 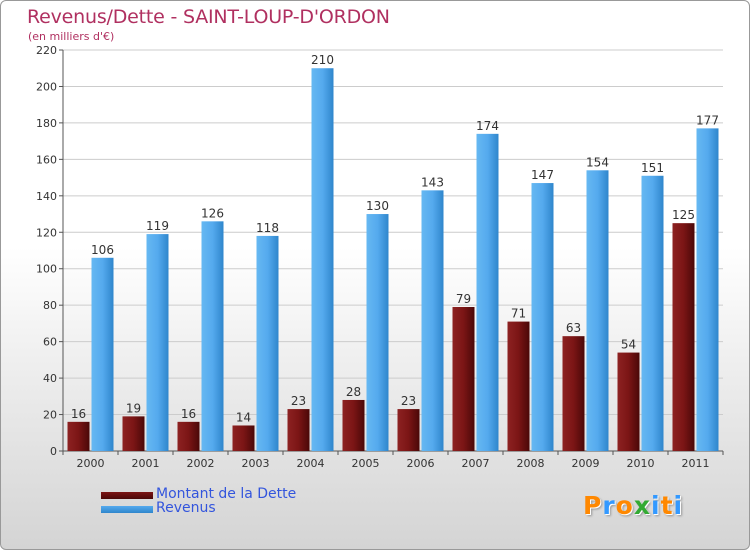 I want to click on data-label-revenus: 174, so click(x=487, y=126).